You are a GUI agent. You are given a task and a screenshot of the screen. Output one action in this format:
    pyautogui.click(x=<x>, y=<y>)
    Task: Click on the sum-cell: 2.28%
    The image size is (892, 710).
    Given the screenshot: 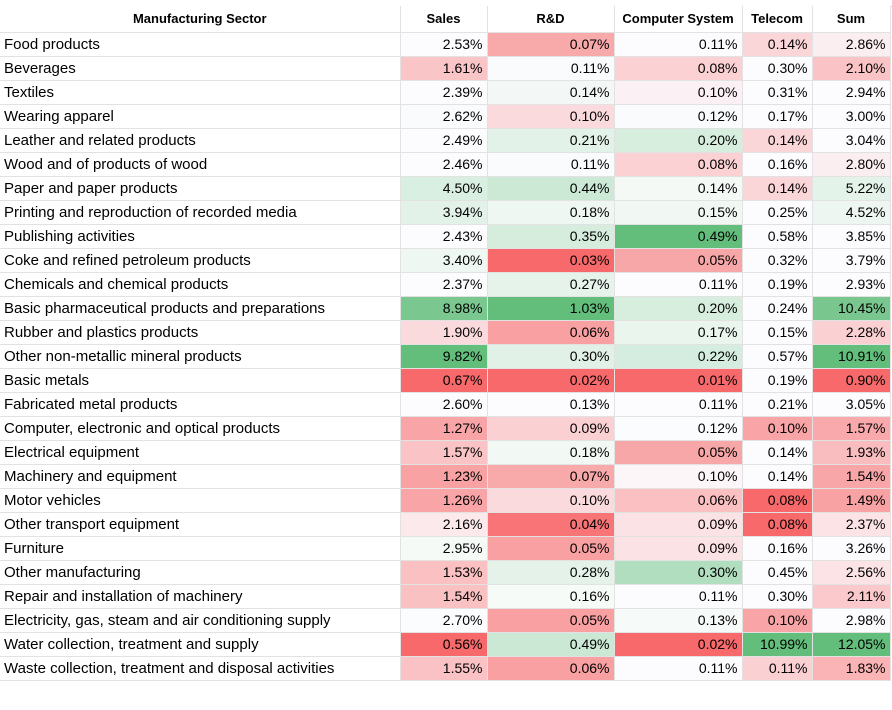 What is the action you would take?
    pyautogui.click(x=851, y=332)
    